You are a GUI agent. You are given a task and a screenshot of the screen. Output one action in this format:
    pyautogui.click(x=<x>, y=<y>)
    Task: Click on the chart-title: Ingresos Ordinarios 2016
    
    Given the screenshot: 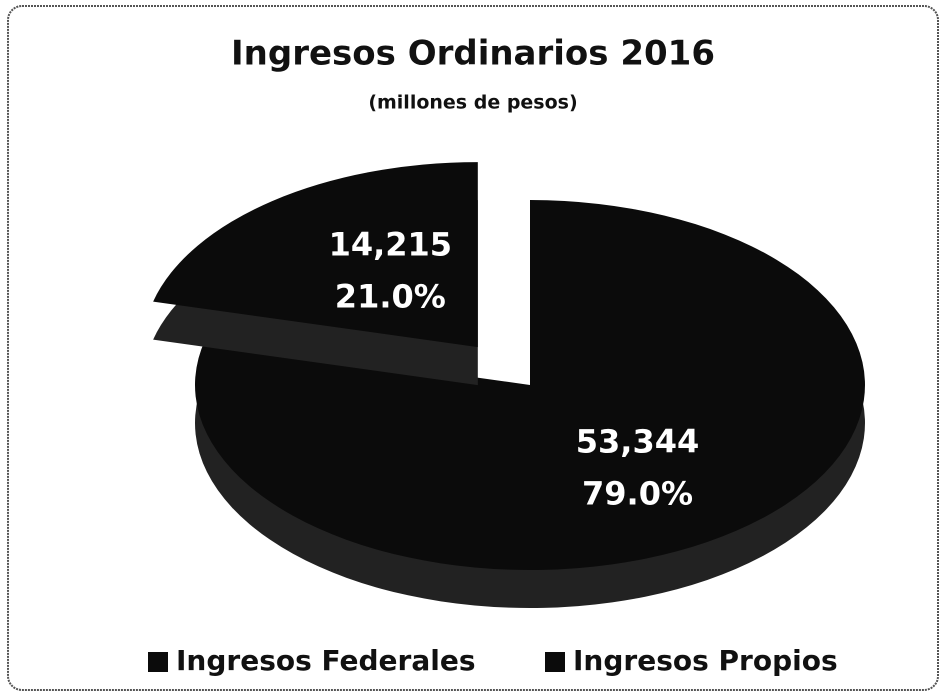 What is the action you would take?
    pyautogui.click(x=473, y=54)
    